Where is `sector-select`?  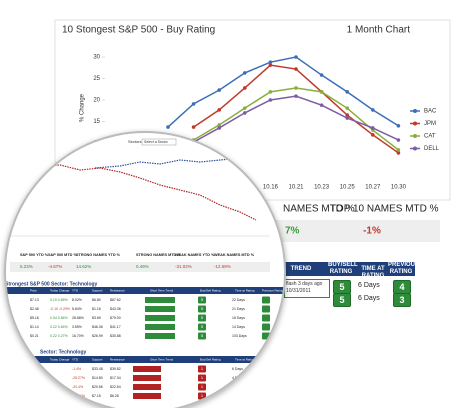
sector-select is located at coordinates (159, 142).